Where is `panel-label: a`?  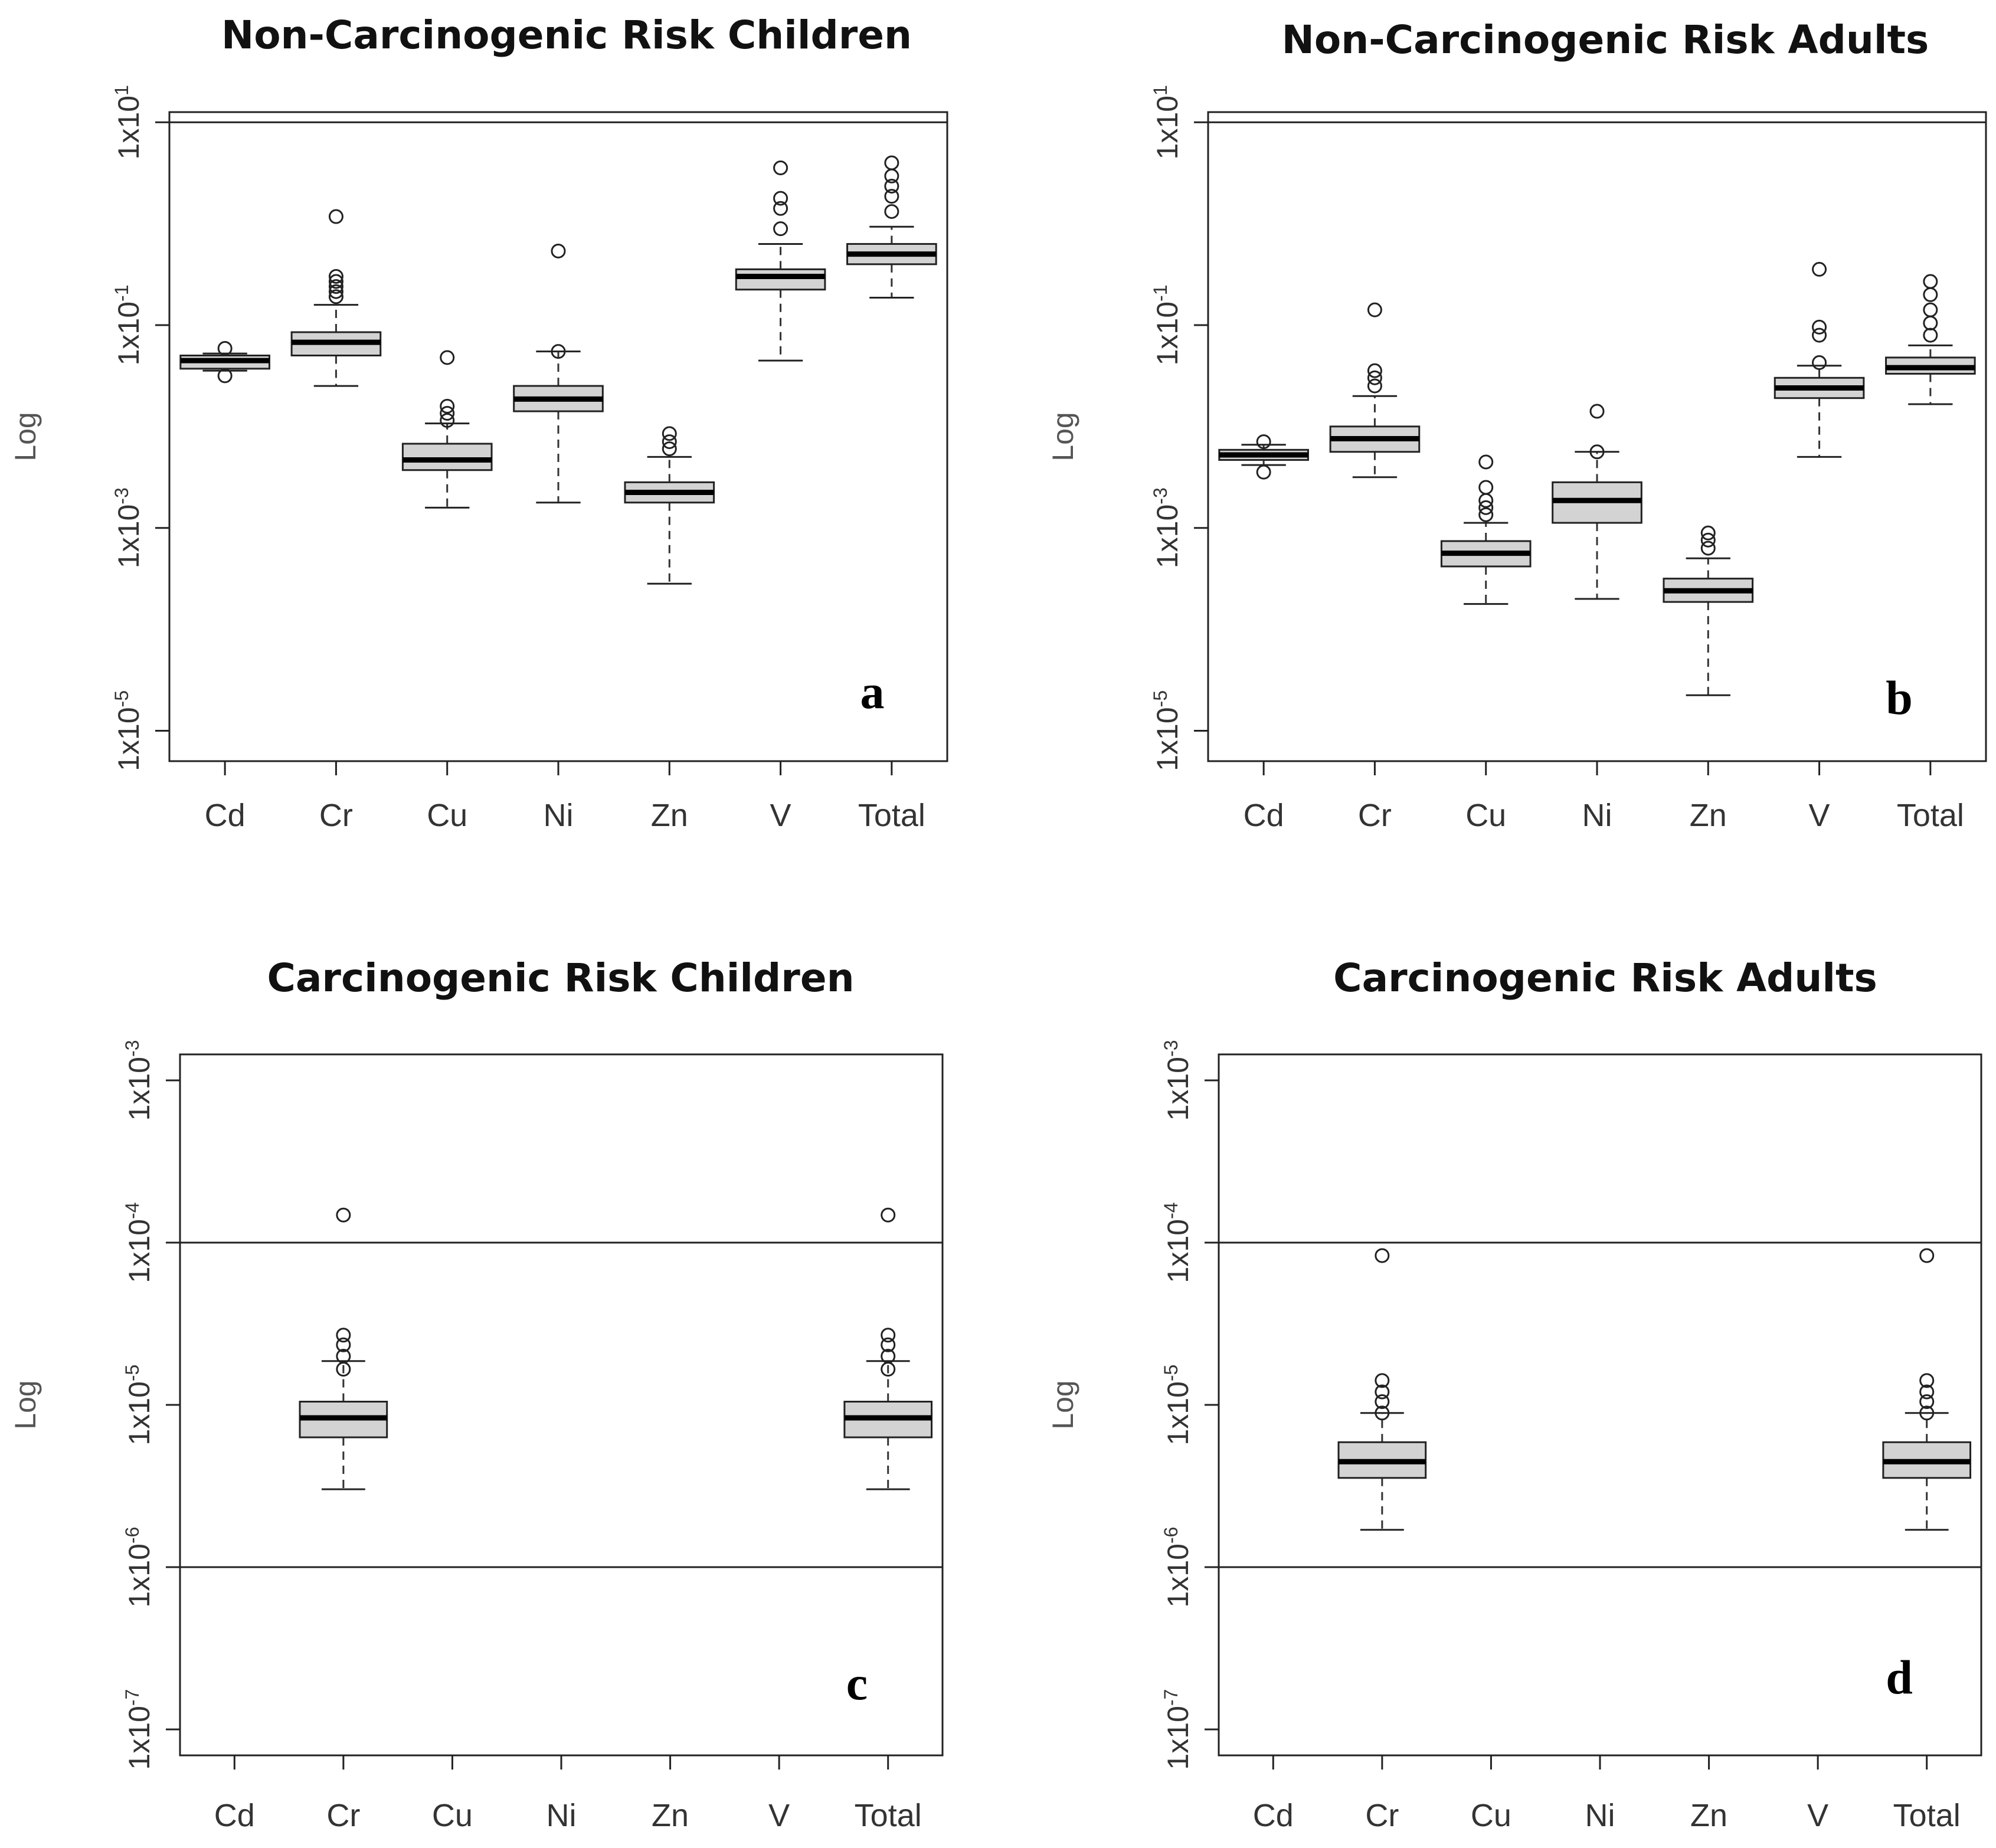
panel-label: a is located at coordinates (873, 692).